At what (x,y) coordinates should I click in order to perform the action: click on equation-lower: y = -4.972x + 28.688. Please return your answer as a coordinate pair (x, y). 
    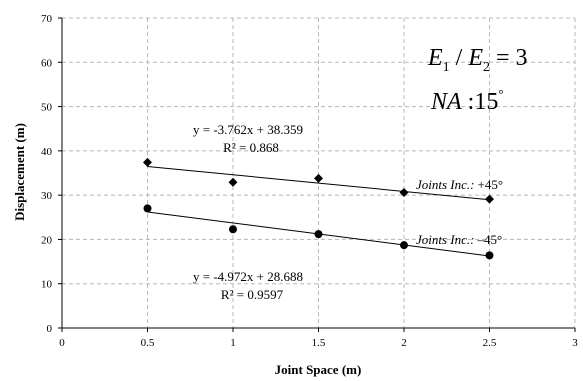
    Looking at the image, I should click on (248, 276).